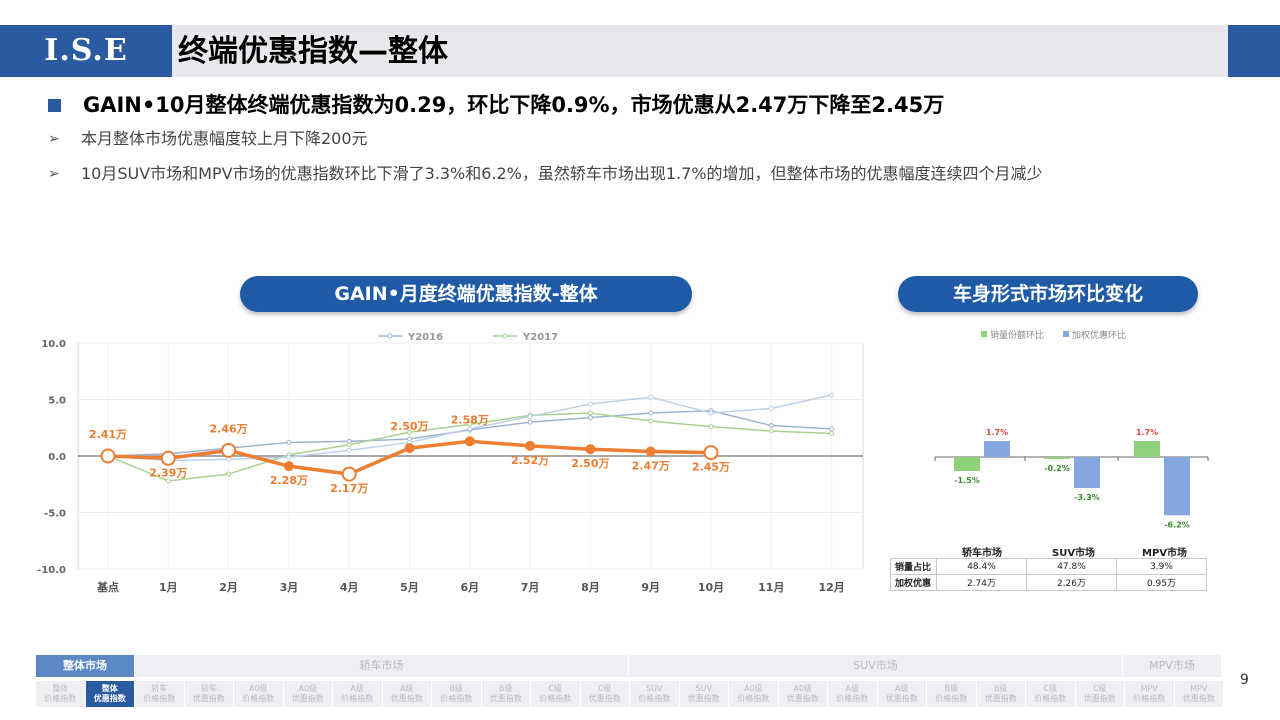 This screenshot has width=1280, height=720. Describe the element at coordinates (1071, 582) in the screenshot. I see `table-cell: 2.26万` at that location.